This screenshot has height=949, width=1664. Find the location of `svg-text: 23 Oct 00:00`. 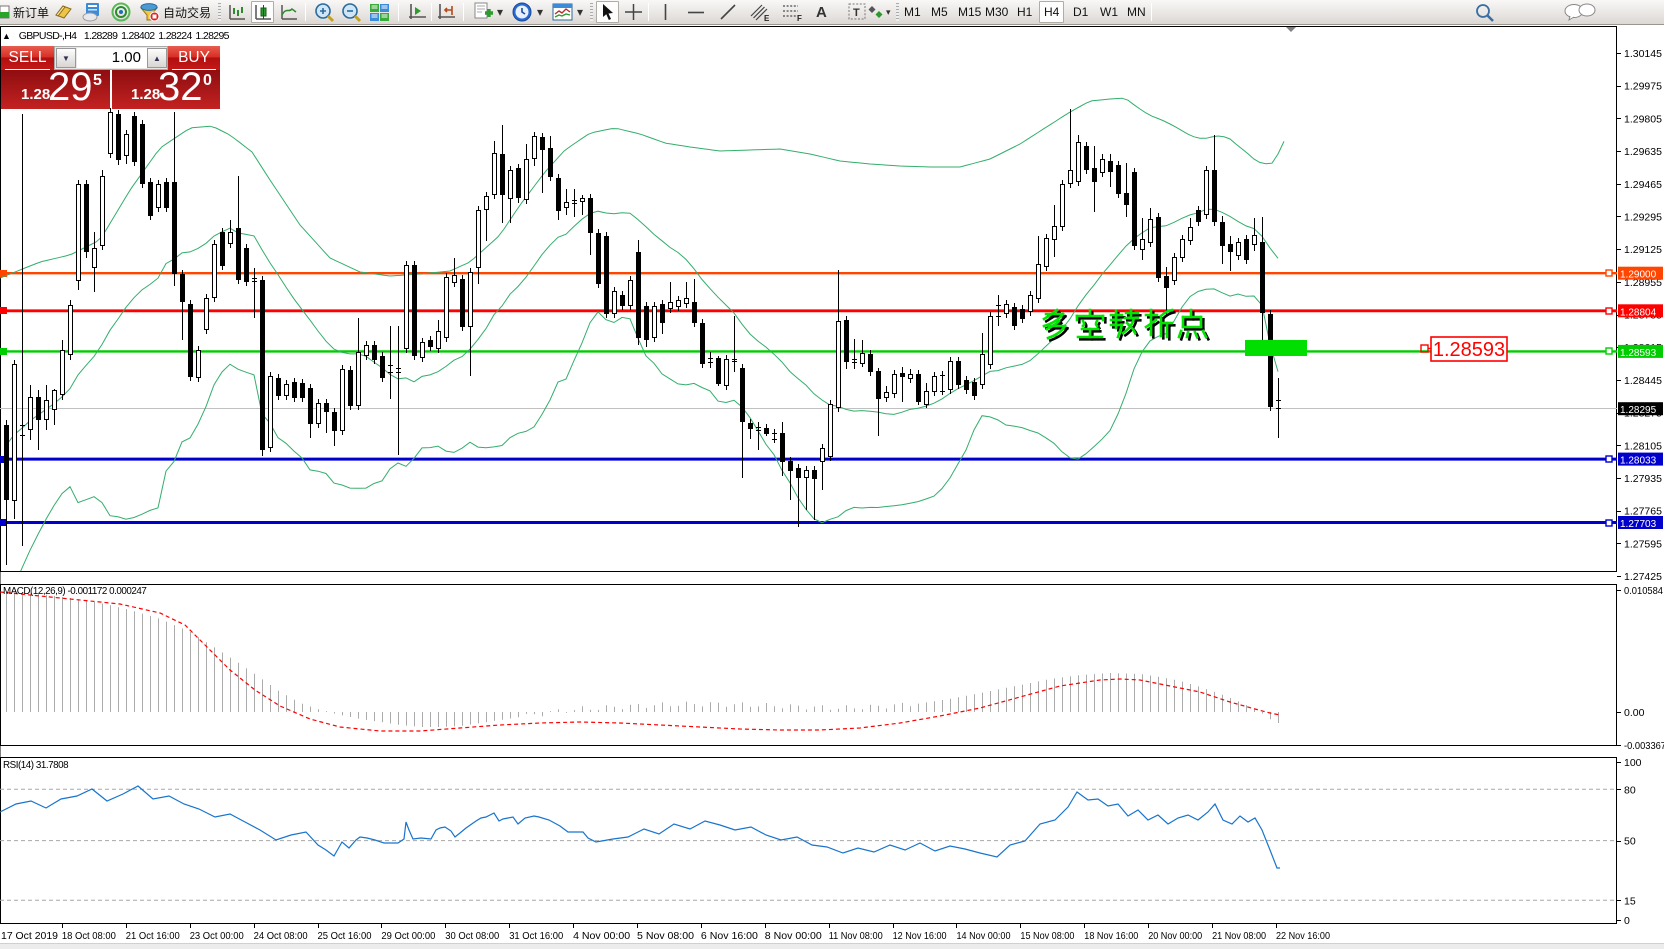

svg-text: 23 Oct 00:00 is located at coordinates (217, 936).